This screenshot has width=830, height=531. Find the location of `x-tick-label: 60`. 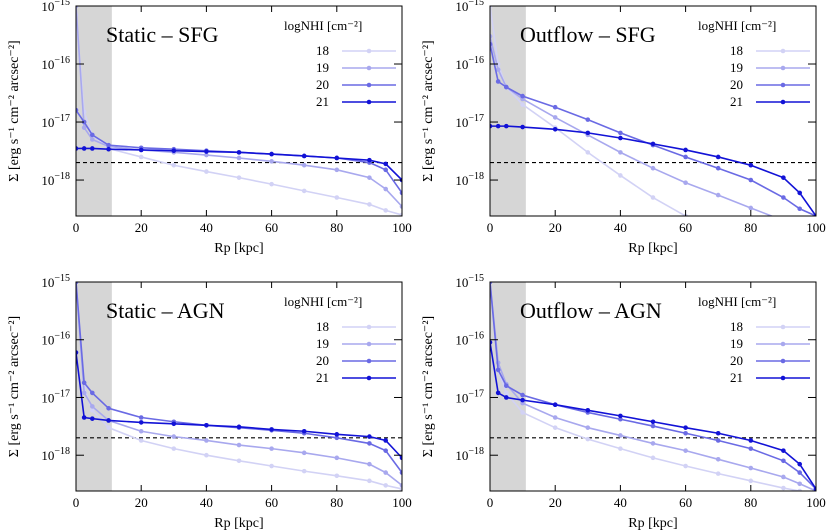

x-tick-label: 60 is located at coordinates (271, 227).